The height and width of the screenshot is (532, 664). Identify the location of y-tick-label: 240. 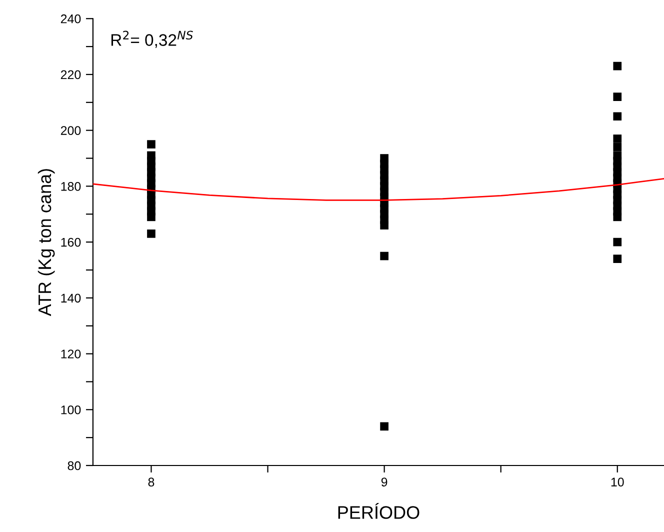
(70, 19).